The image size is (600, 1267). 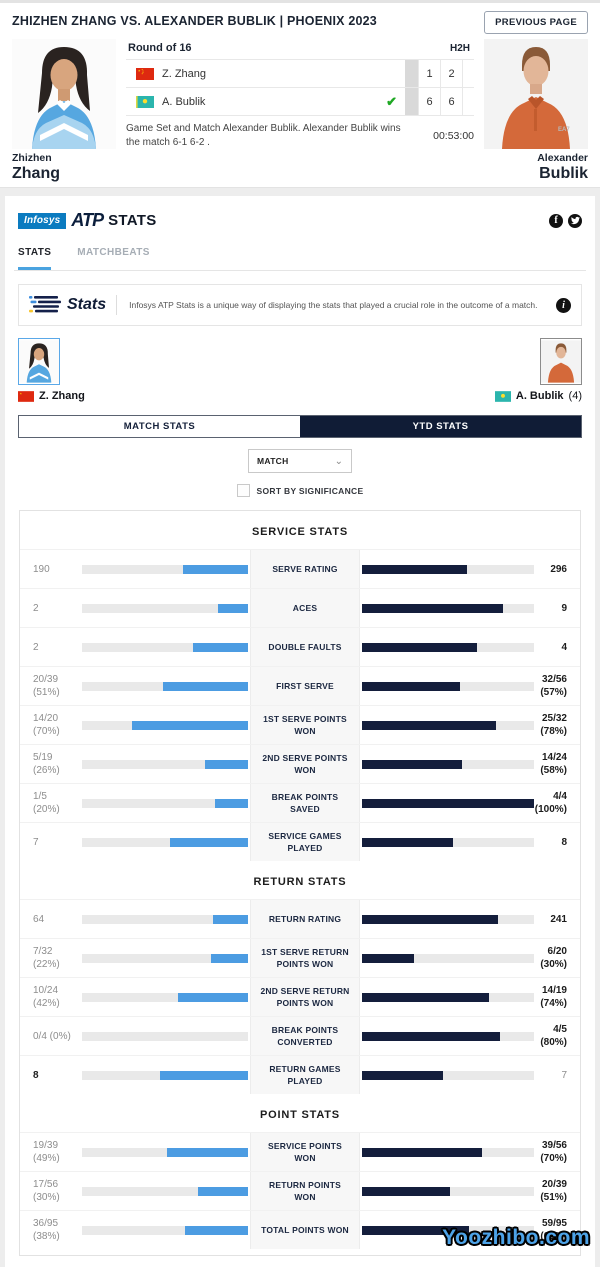 What do you see at coordinates (305, 842) in the screenshot?
I see `stat-label: SERVICE GAMES PLAYED` at bounding box center [305, 842].